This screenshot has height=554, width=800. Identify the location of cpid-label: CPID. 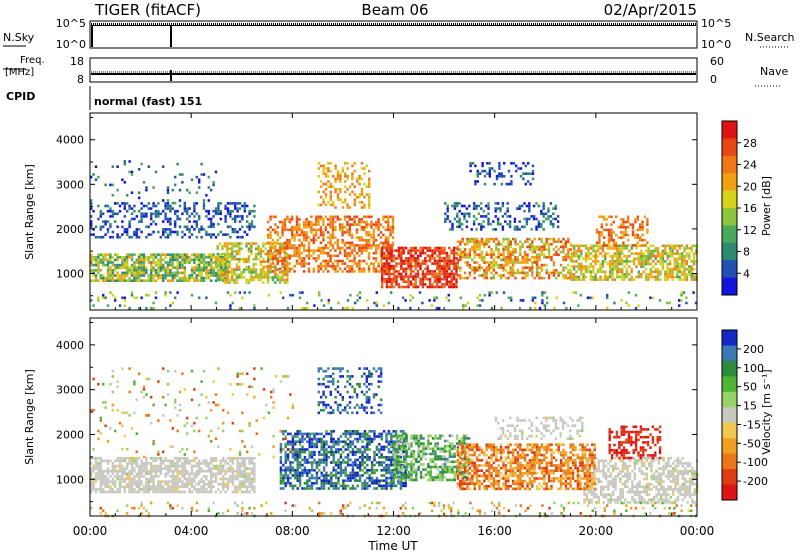
(20, 96).